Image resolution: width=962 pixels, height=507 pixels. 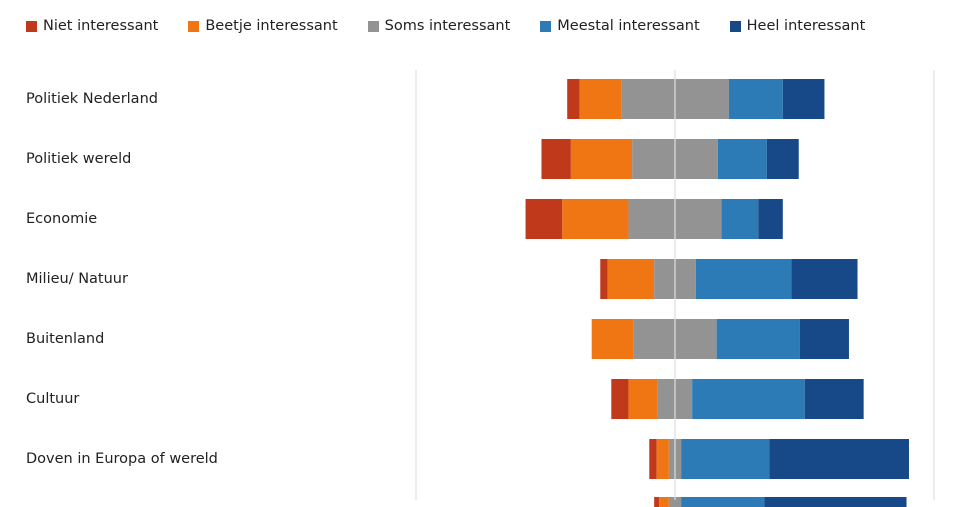 I want to click on category-label: Economie, so click(x=62, y=219).